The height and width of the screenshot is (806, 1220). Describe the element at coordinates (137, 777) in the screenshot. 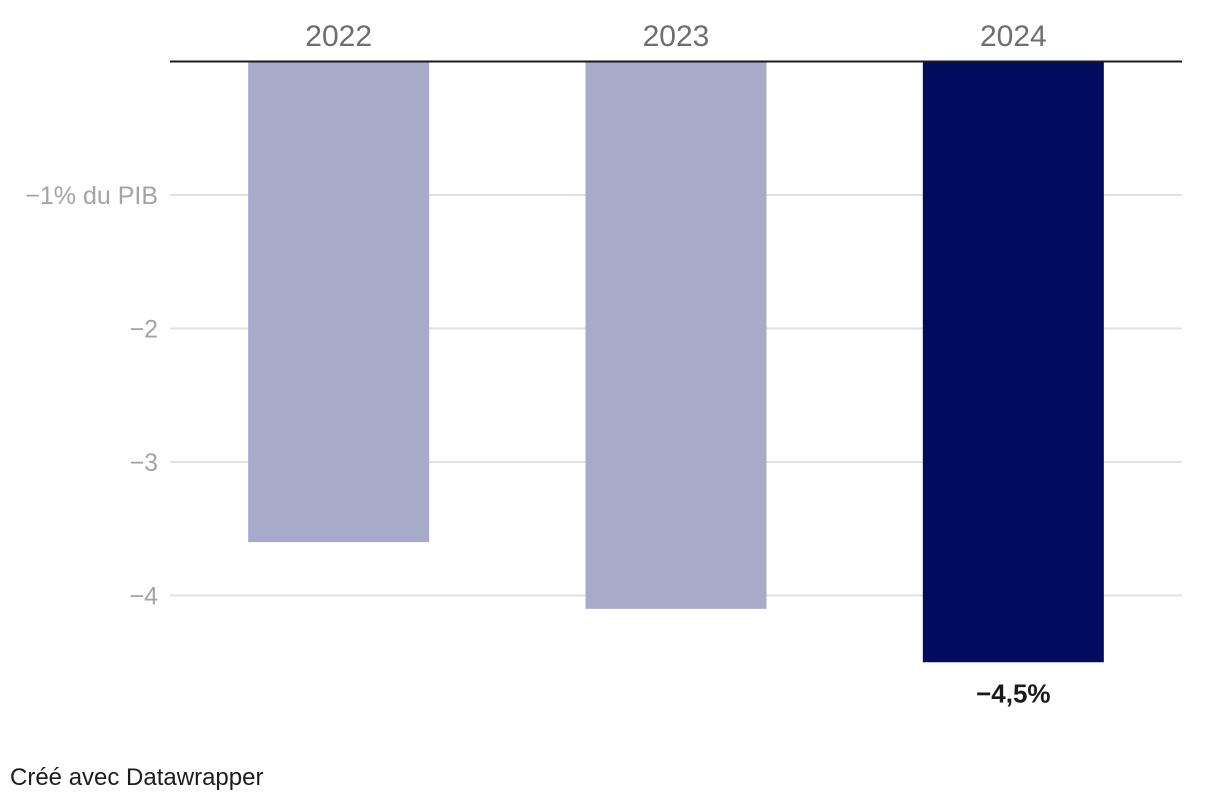

I see `footer-credit: Créé avec Datawrapper` at that location.